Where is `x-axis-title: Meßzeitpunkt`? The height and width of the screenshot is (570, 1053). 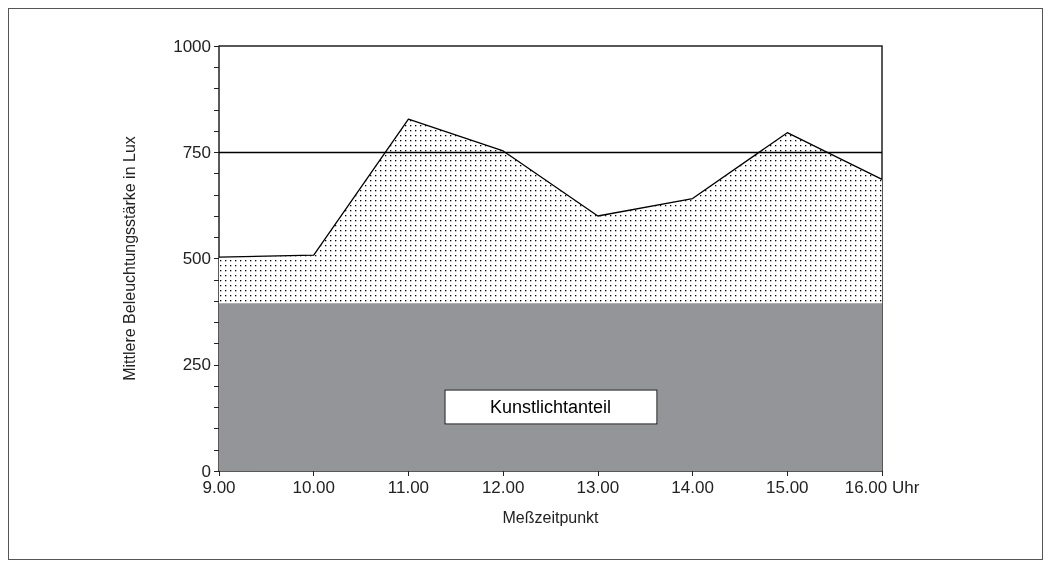
x-axis-title: Meßzeitpunkt is located at coordinates (551, 517).